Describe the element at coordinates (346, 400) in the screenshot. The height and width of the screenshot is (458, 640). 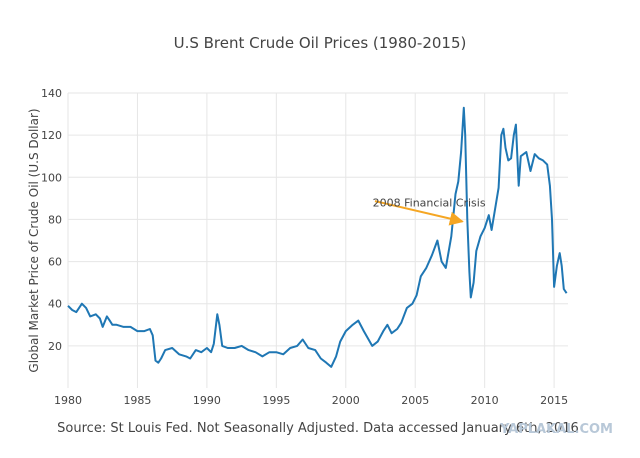
I see `x-tick-label: 2000` at that location.